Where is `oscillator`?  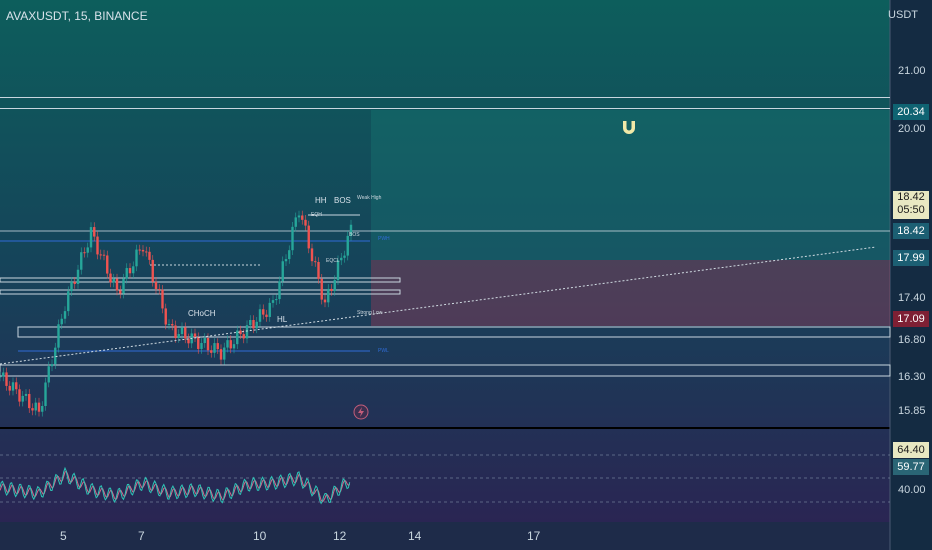
oscillator is located at coordinates (445, 479).